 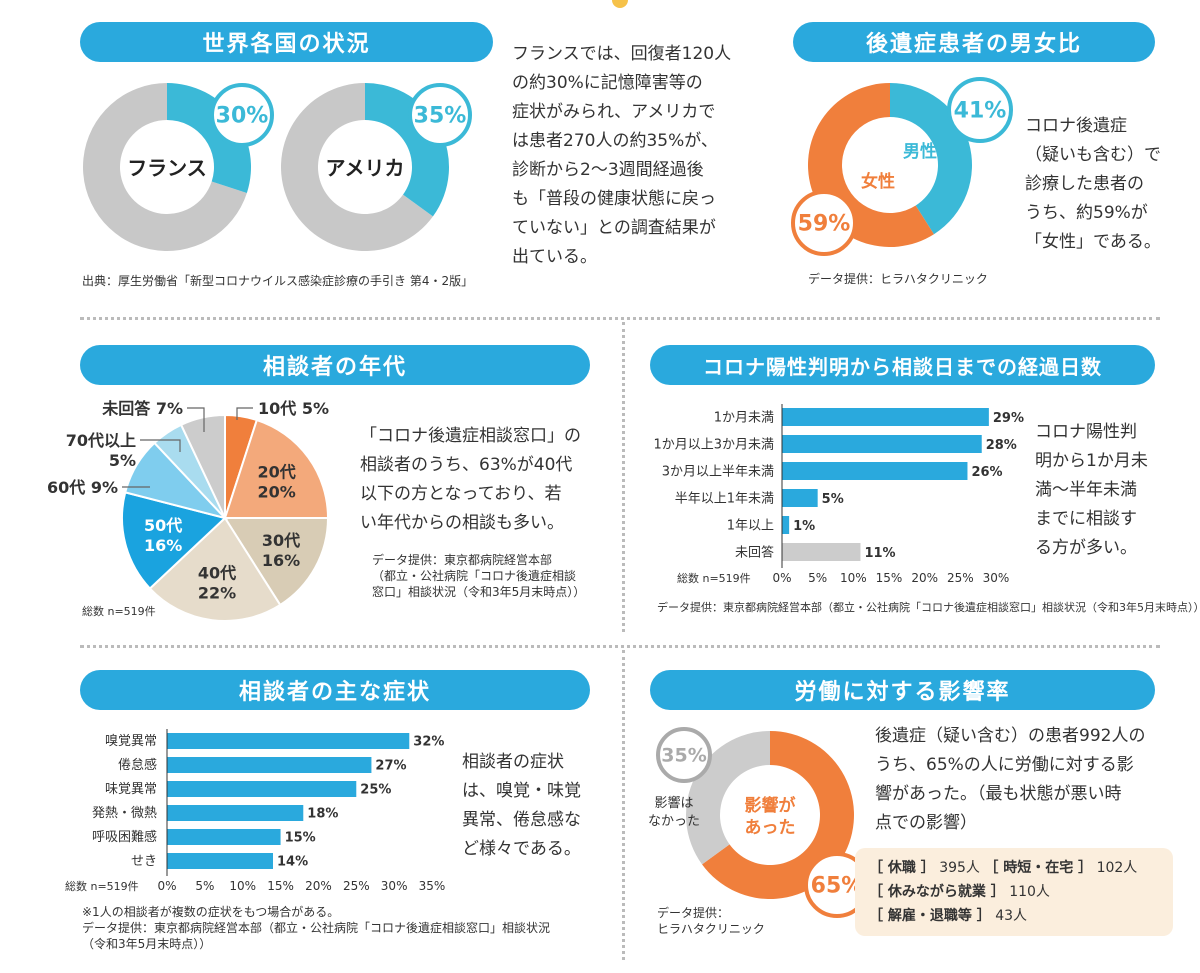 I want to click on donut-value-0-bubble, so click(x=242, y=115).